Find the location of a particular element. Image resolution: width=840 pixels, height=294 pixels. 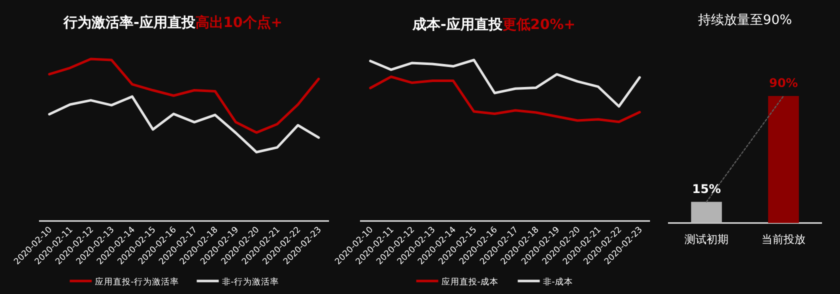

x-tick-label: 测试初期 is located at coordinates (706, 239).